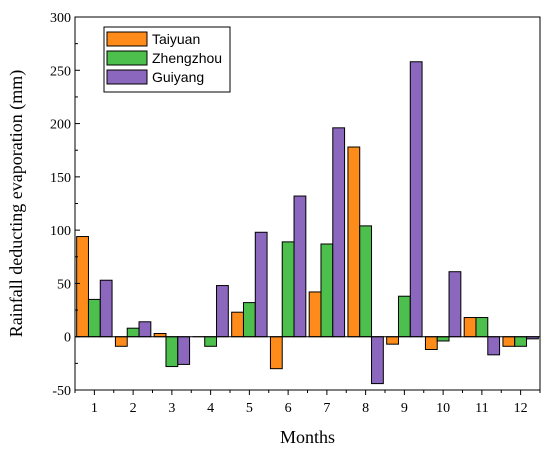 The image size is (550, 450). Describe the element at coordinates (127, 39) in the screenshot. I see `legend-swatch-taiyuan` at that location.